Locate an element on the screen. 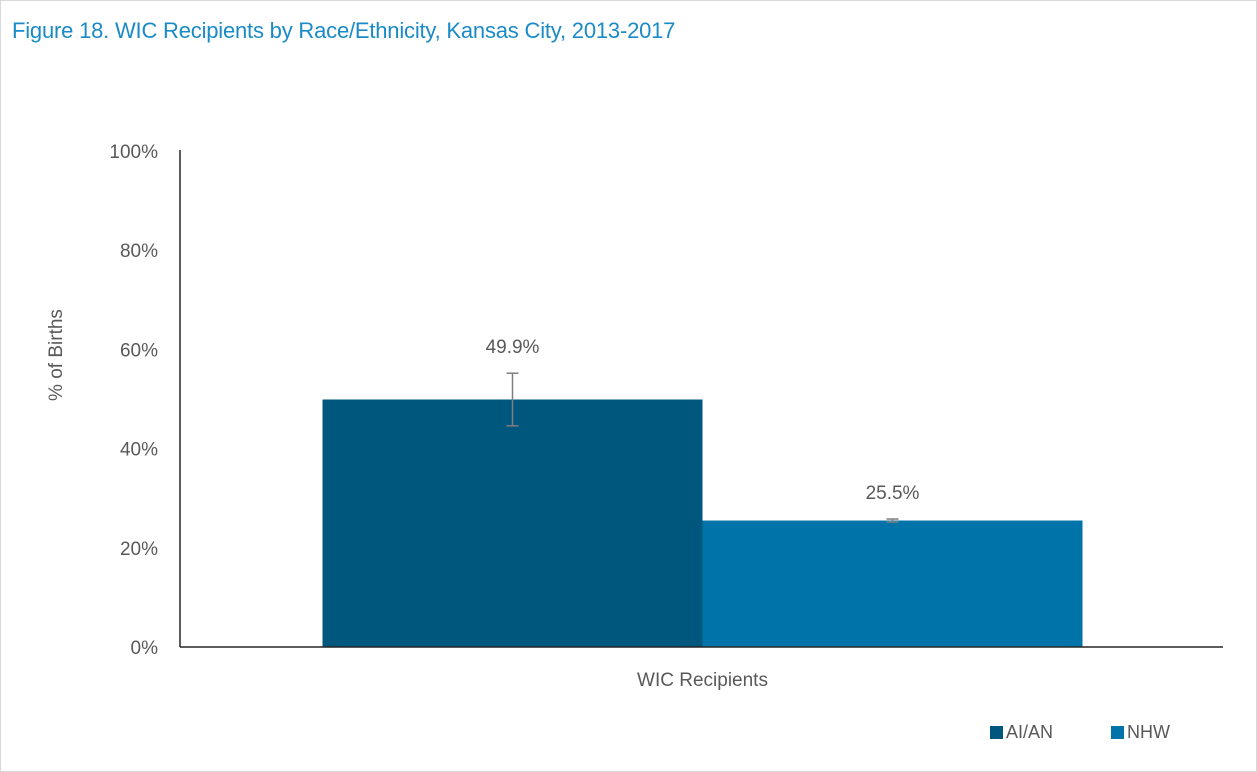 The width and height of the screenshot is (1257, 772). data-label: 25.5% is located at coordinates (893, 493).